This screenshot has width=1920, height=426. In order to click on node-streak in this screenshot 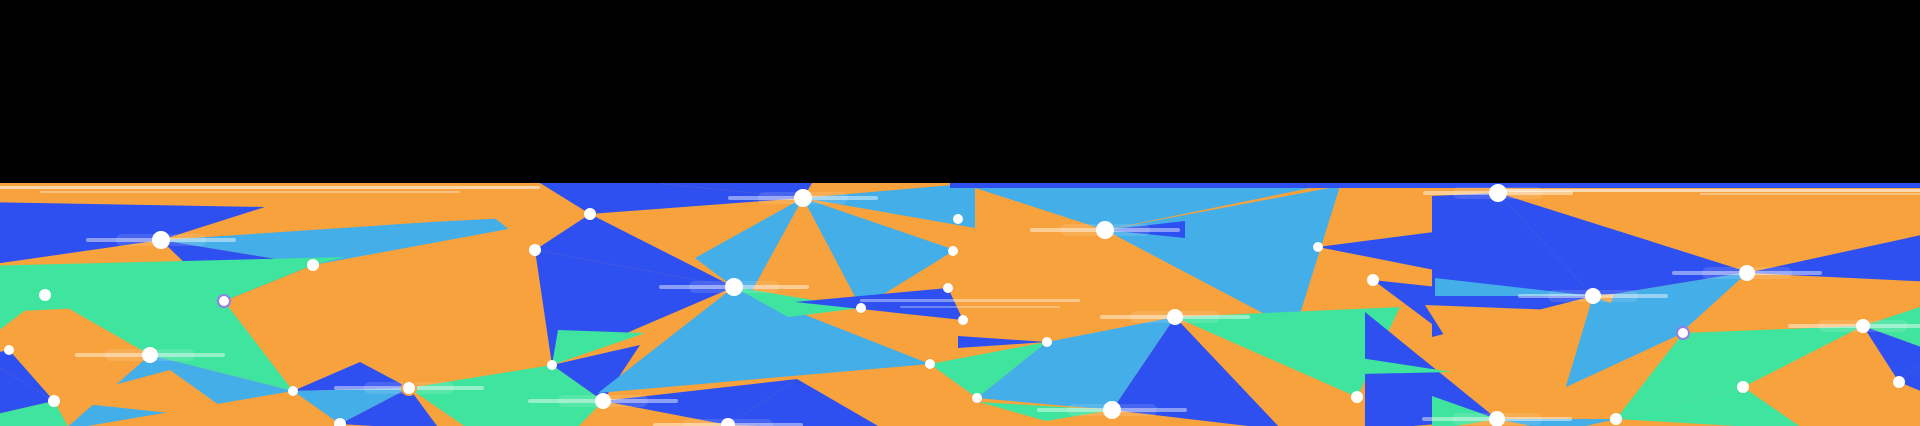, I will do `click(1854, 326)`.